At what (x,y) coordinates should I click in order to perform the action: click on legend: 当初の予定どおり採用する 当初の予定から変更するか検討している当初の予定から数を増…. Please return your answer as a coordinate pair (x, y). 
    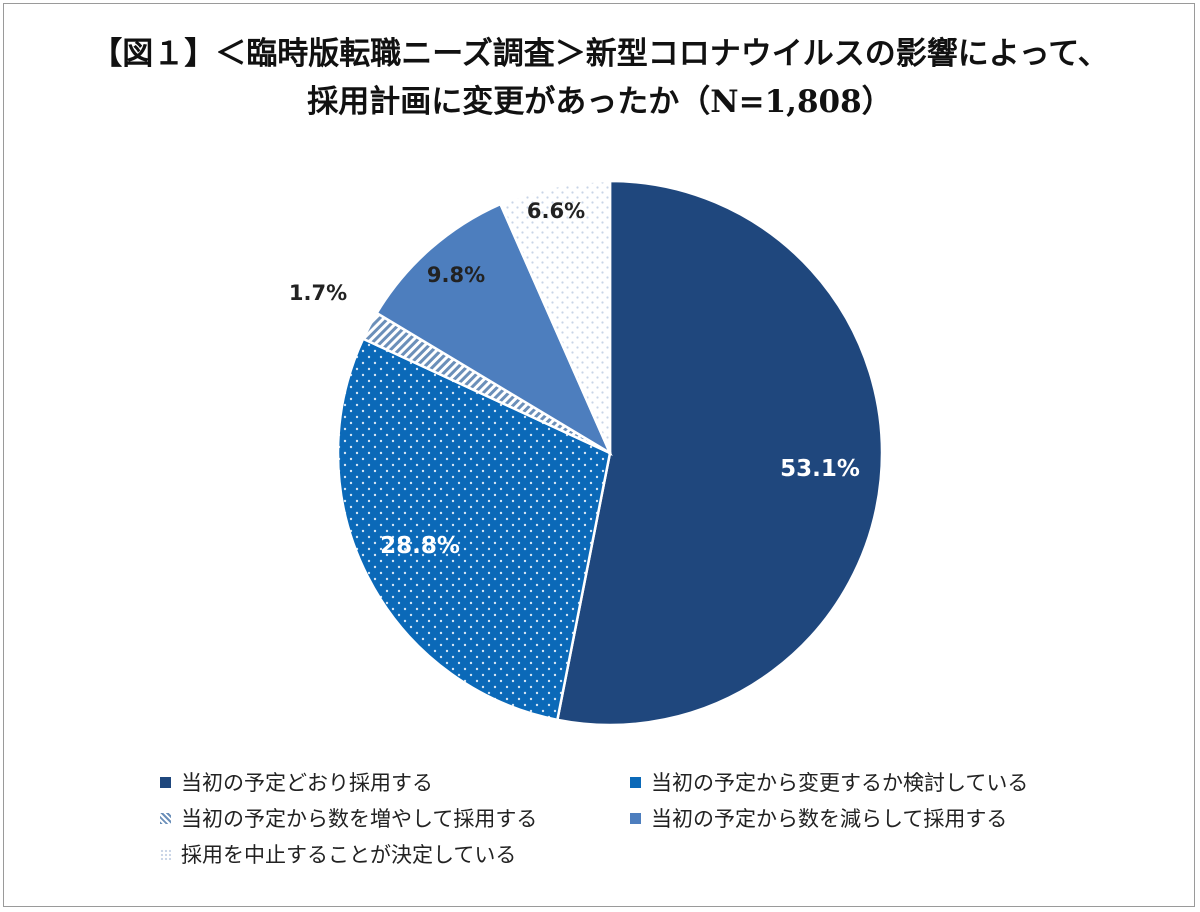
    Looking at the image, I should click on (620, 818).